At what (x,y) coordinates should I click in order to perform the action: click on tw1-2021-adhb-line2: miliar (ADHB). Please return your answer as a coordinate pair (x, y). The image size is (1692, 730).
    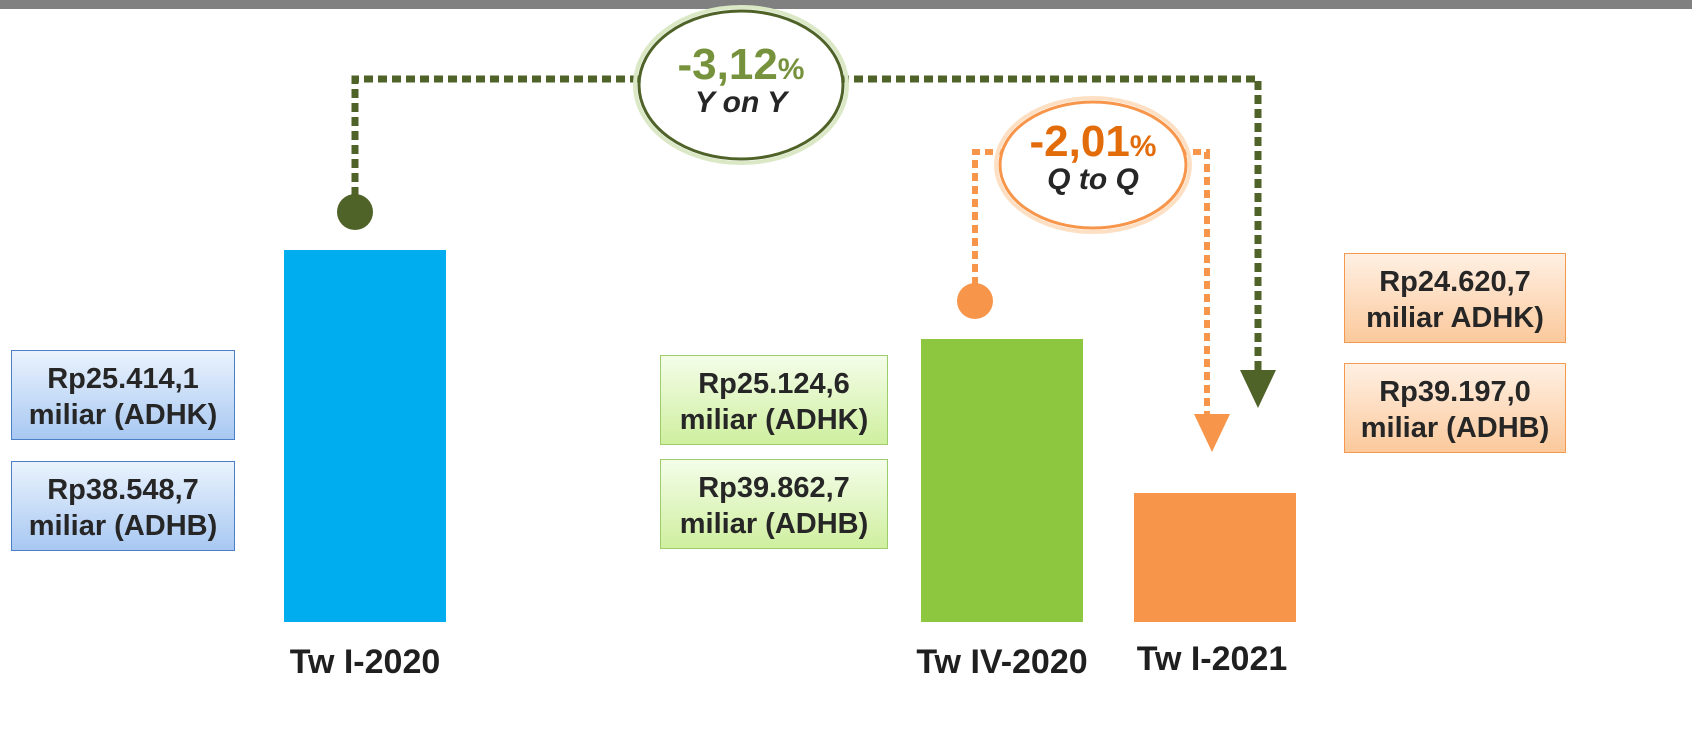
    Looking at the image, I should click on (1455, 428).